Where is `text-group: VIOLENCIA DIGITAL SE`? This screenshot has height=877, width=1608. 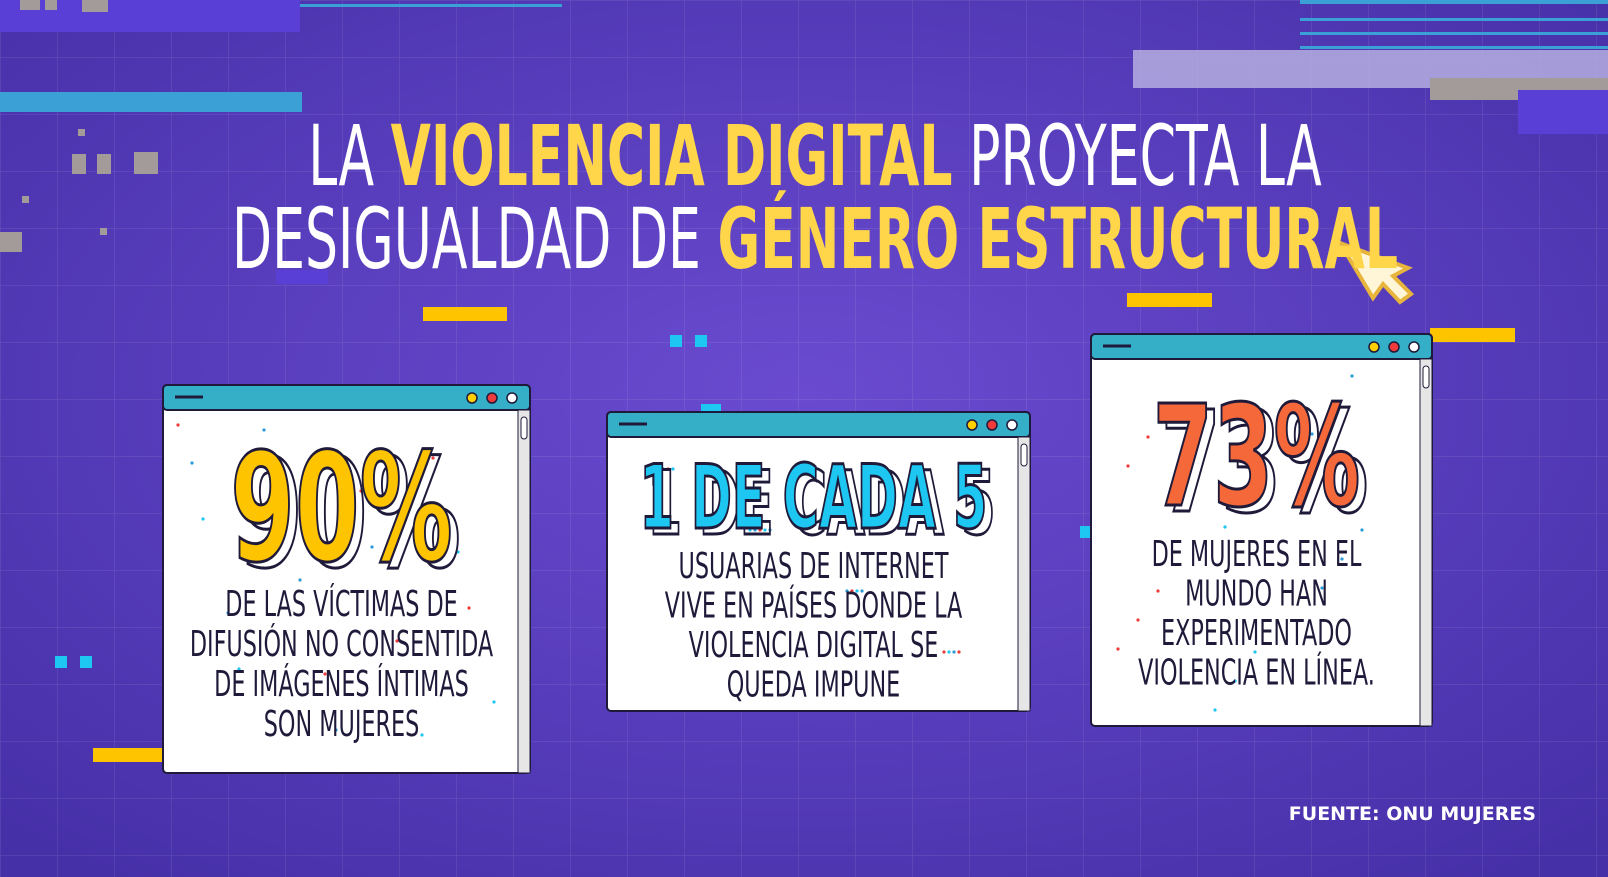 text-group: VIOLENCIA DIGITAL SE is located at coordinates (814, 646).